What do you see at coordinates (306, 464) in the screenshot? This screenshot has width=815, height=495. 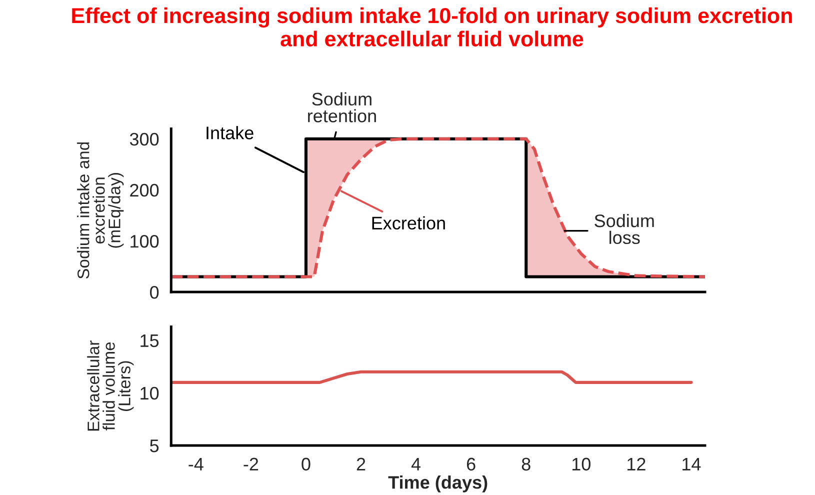 I see `x-tick-label: 0` at bounding box center [306, 464].